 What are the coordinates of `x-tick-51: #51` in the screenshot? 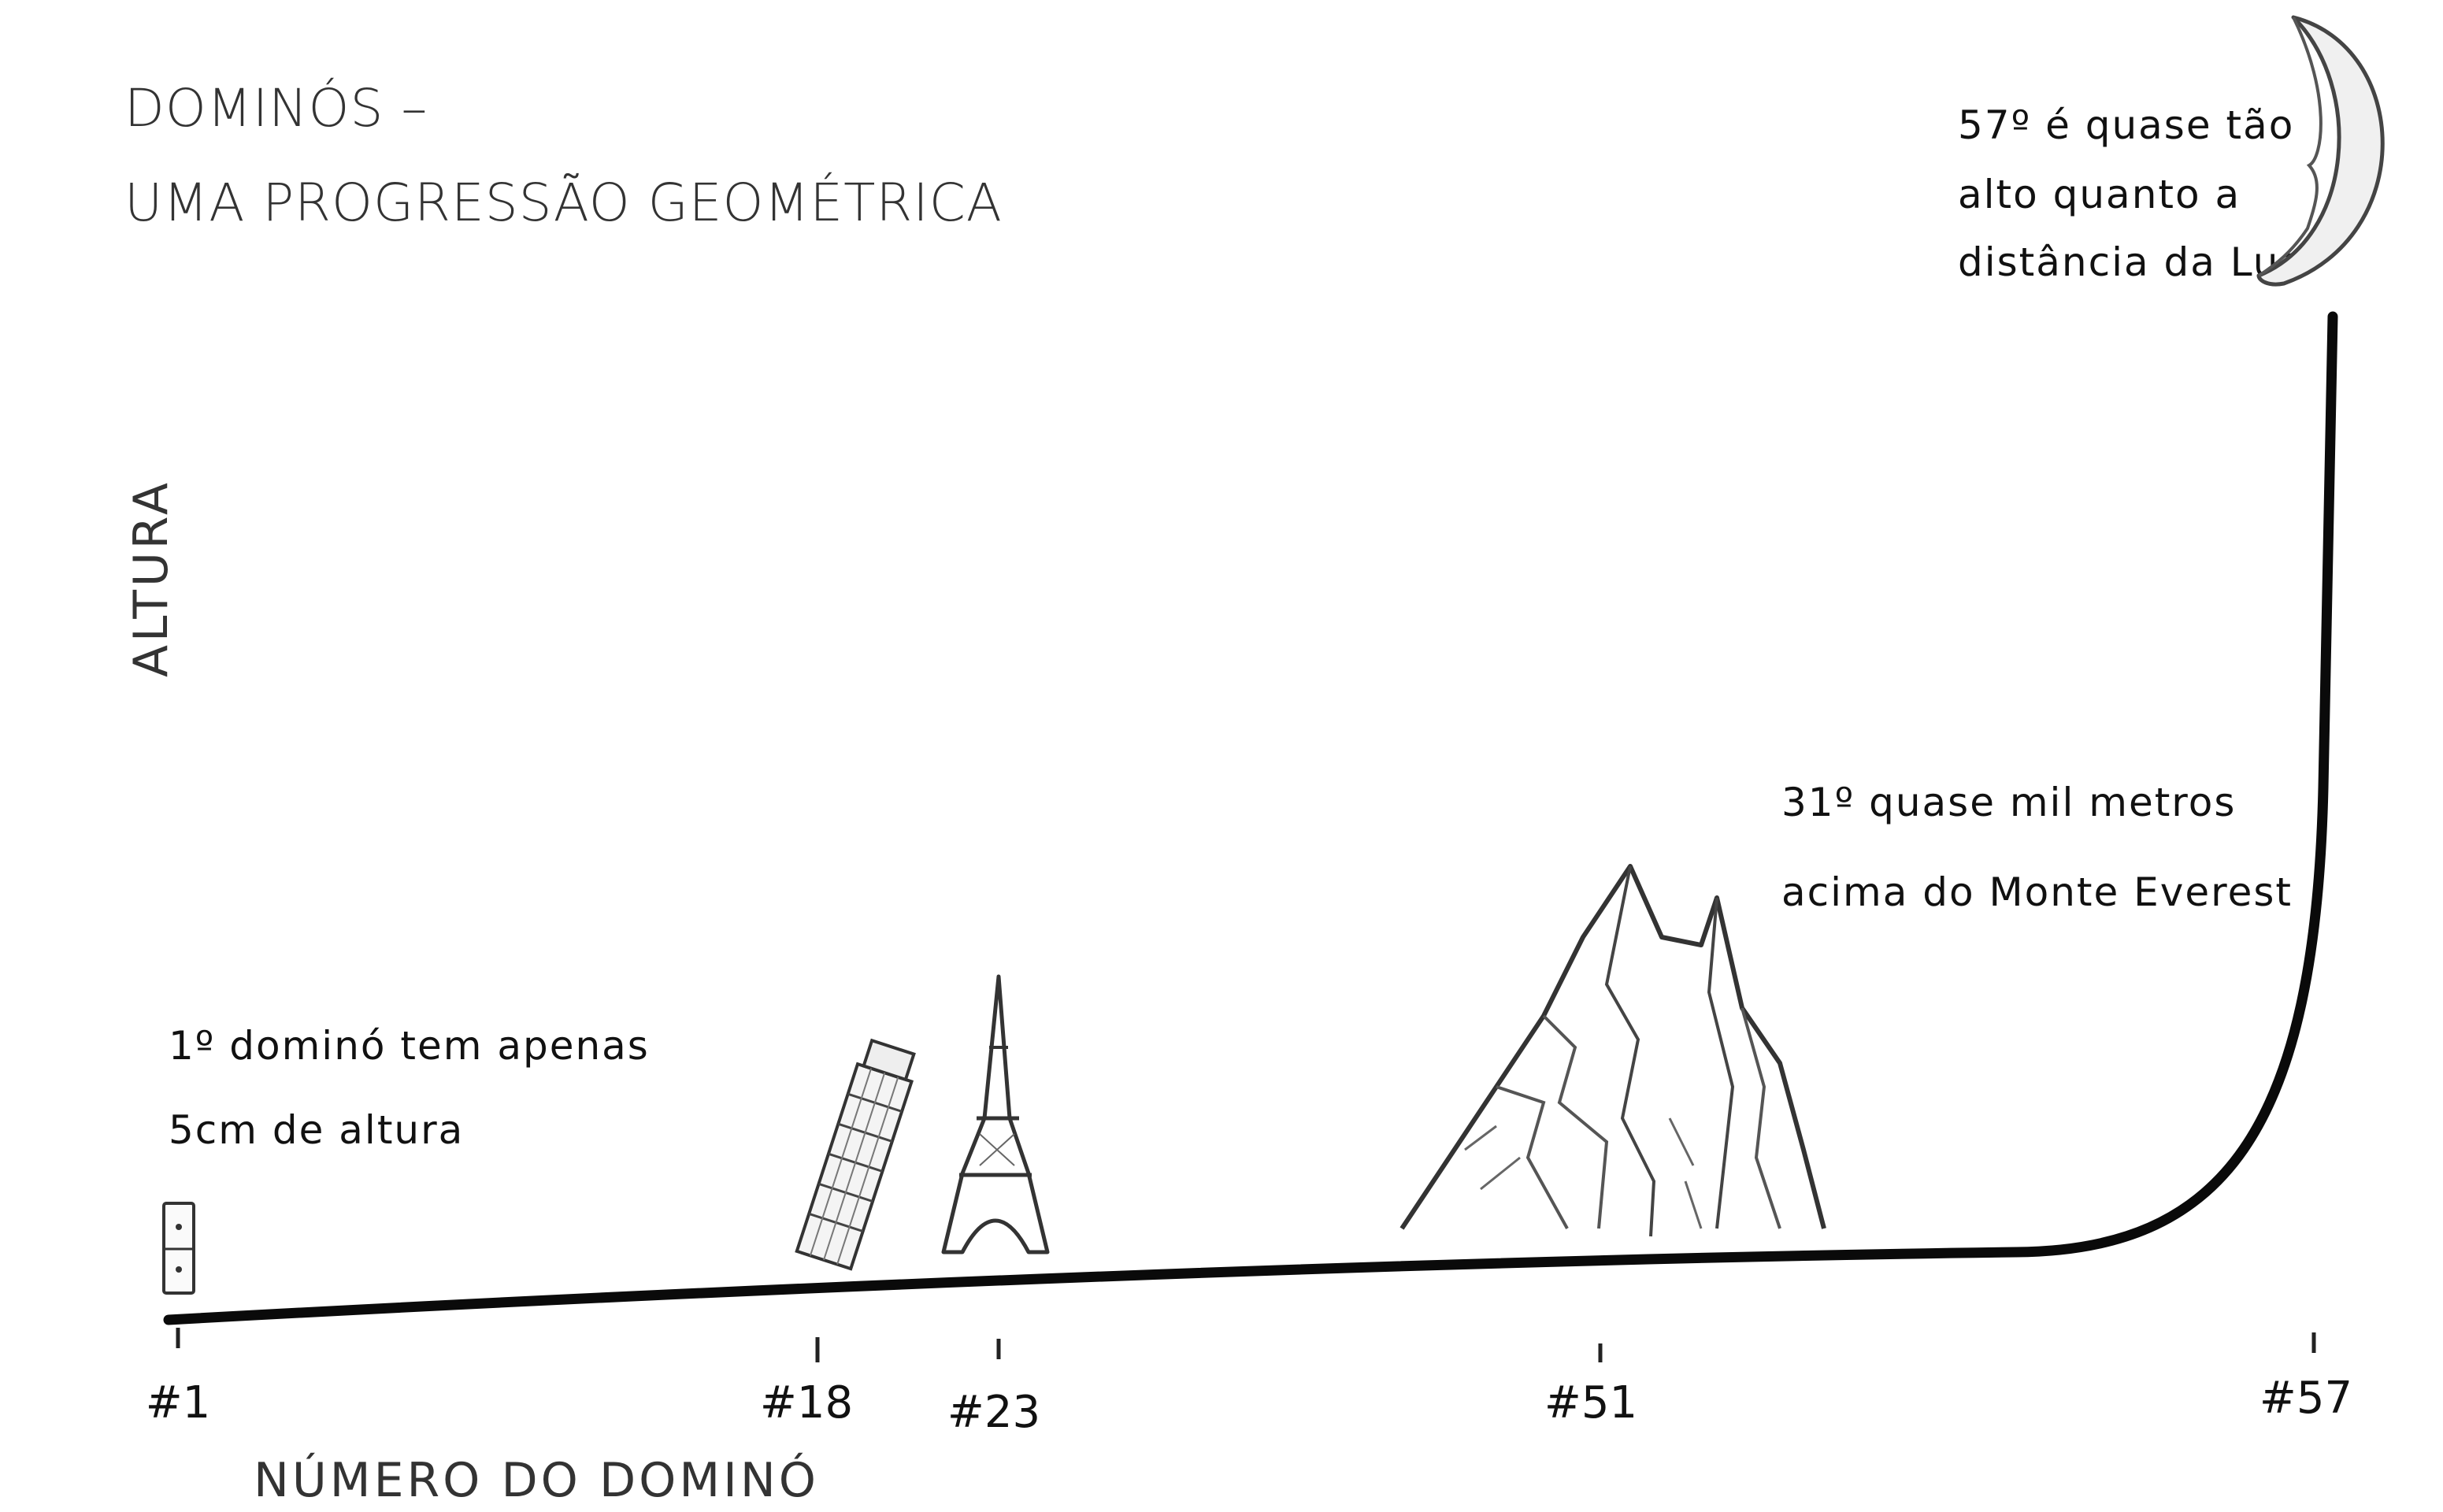 It's located at (1590, 1386).